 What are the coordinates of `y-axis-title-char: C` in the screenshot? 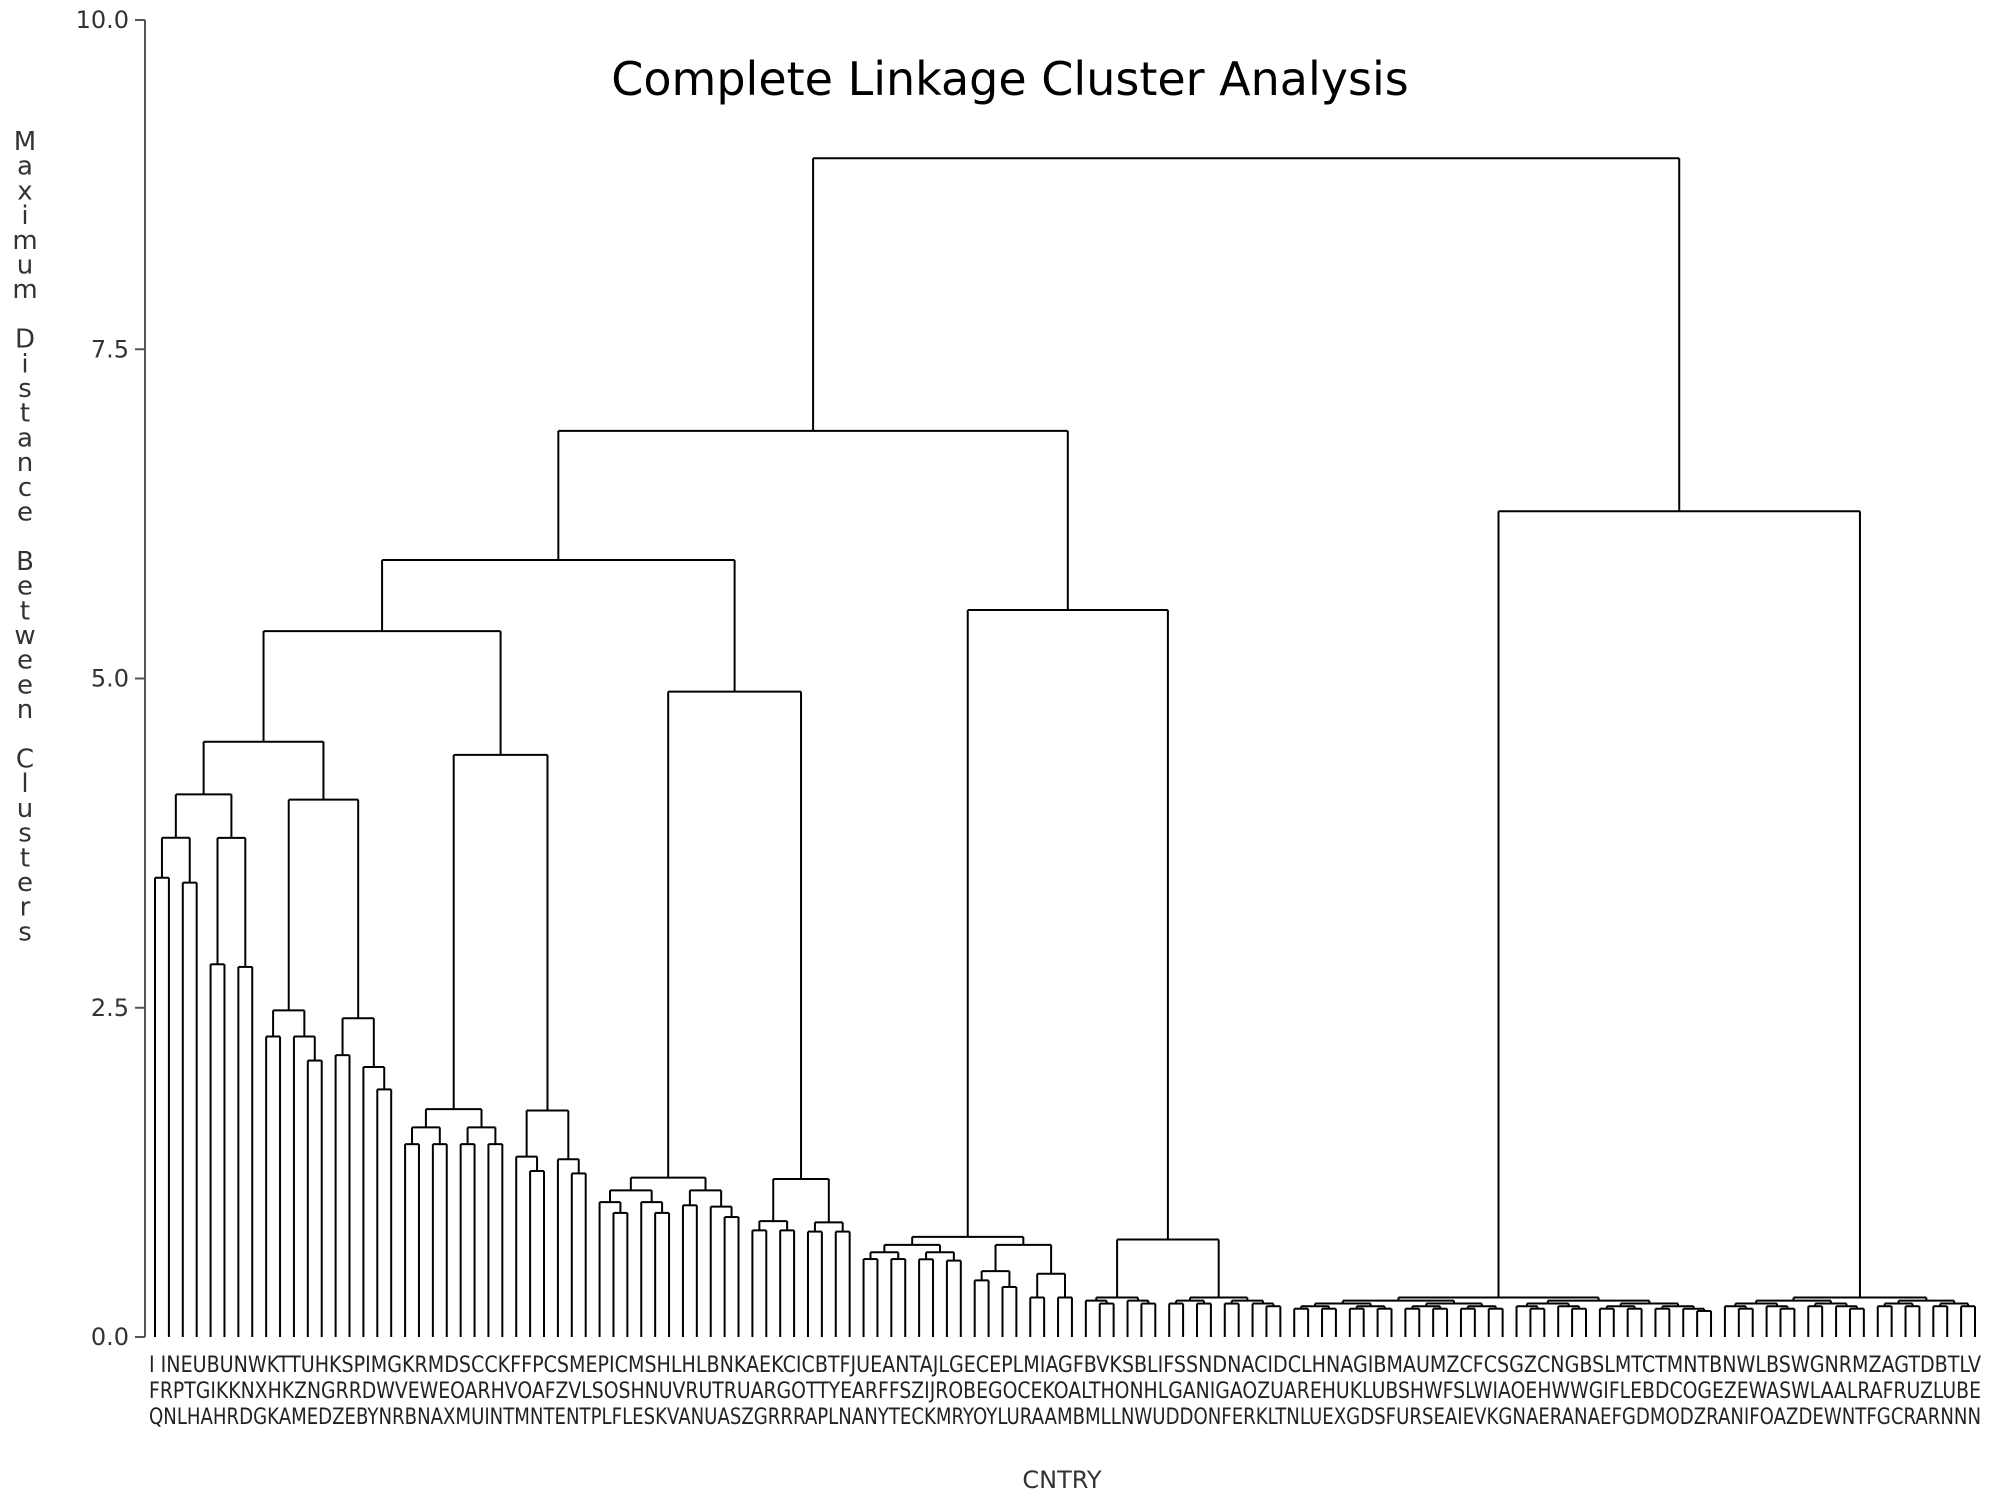 It's located at (25, 760).